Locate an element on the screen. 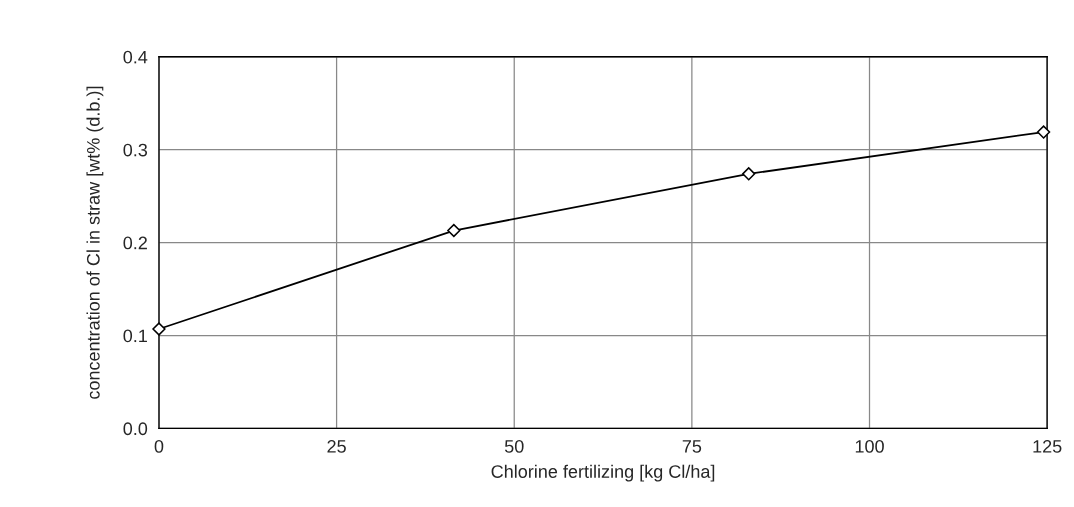 The width and height of the screenshot is (1074, 507). x-axis-title: Chlorine fertilizing [kg Cl/ha] is located at coordinates (603, 473).